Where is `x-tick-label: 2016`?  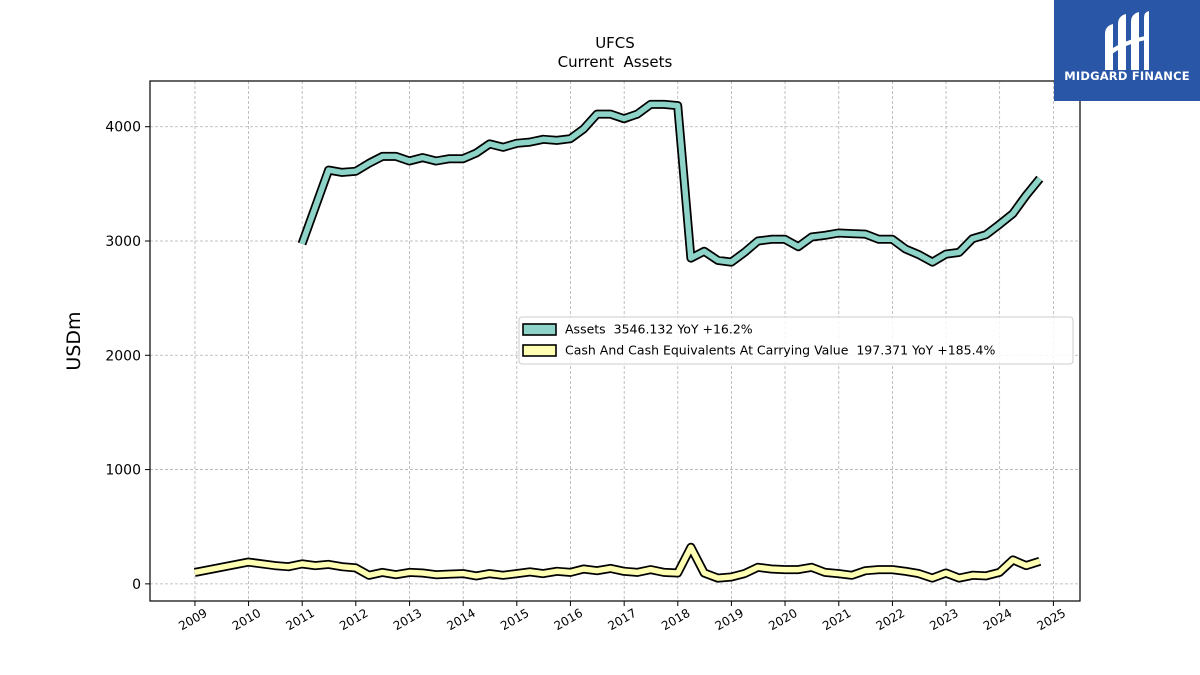 x-tick-label: 2016 is located at coordinates (568, 619).